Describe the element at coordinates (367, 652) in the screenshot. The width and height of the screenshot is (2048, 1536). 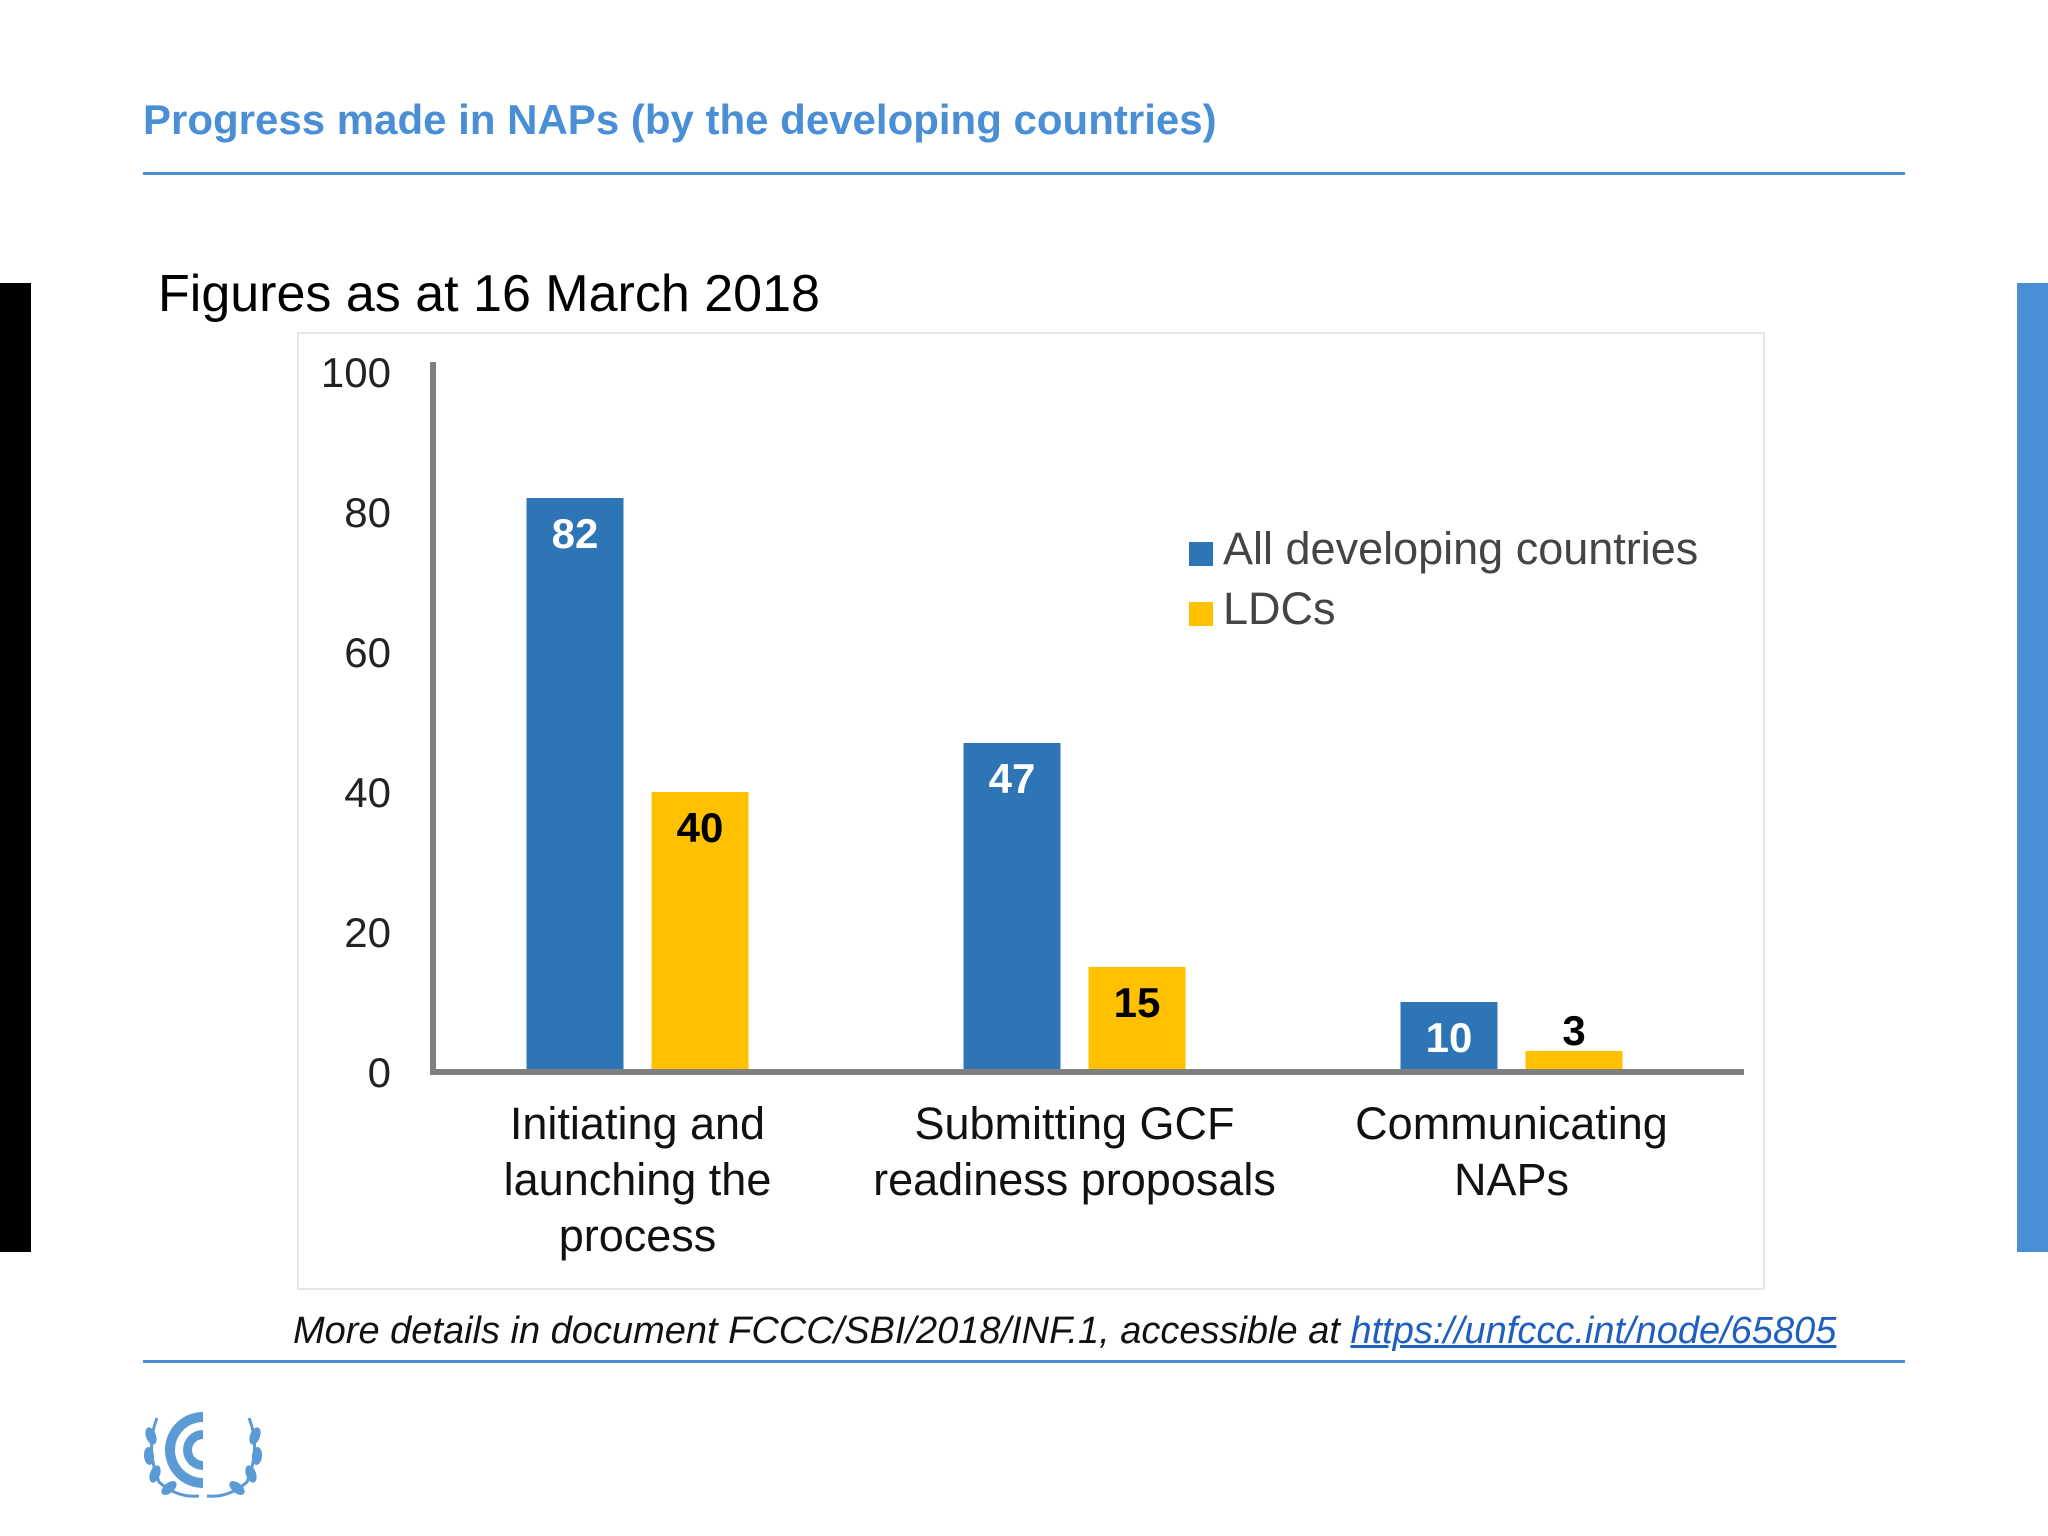
I see `y-tick-label: 60` at that location.